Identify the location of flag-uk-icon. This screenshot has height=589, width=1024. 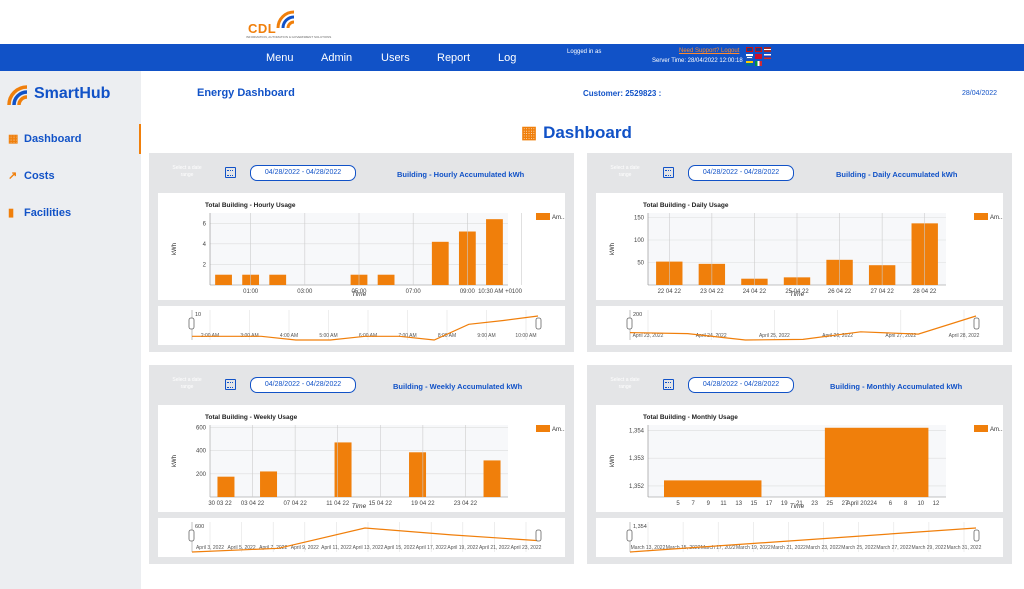
(749, 49).